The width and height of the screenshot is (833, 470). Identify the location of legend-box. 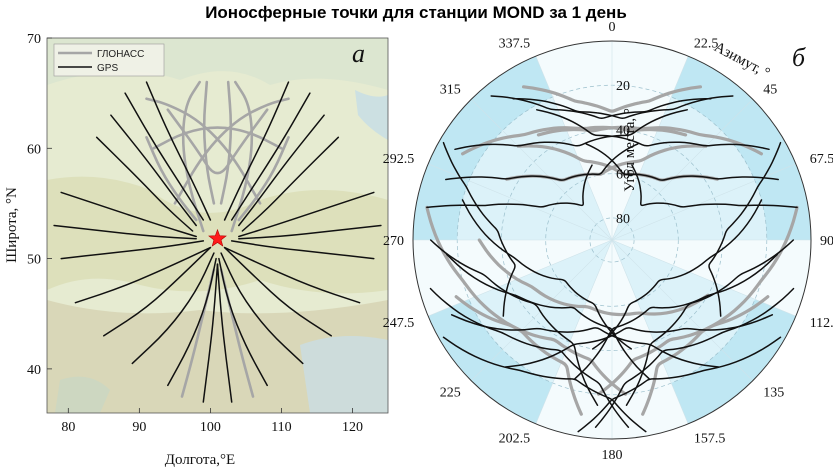
(109, 60).